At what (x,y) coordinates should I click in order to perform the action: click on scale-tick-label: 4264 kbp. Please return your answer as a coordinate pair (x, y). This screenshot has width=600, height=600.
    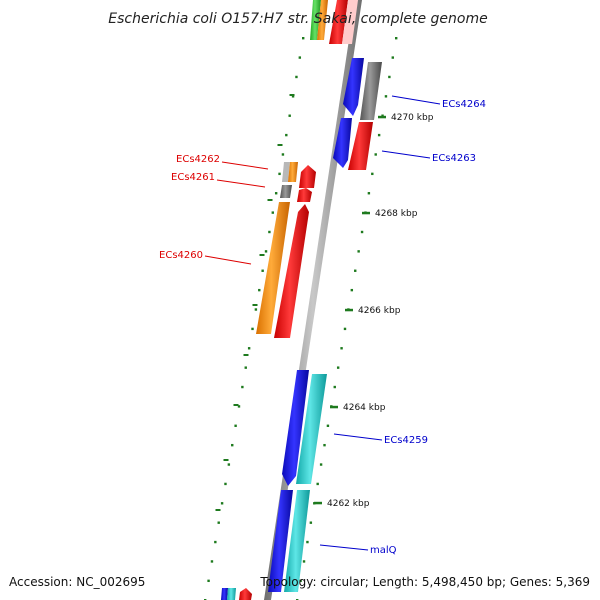
    Looking at the image, I should click on (364, 408).